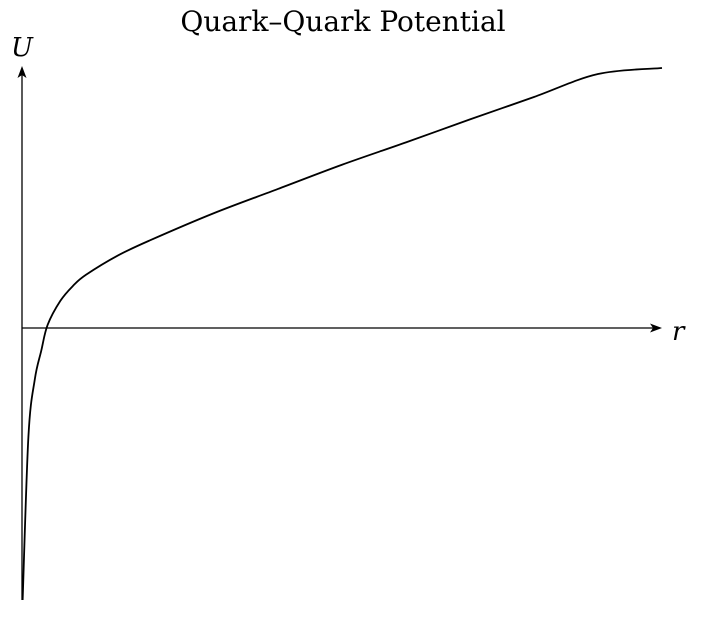  I want to click on y-axis-arrowhead, so click(22, 72).